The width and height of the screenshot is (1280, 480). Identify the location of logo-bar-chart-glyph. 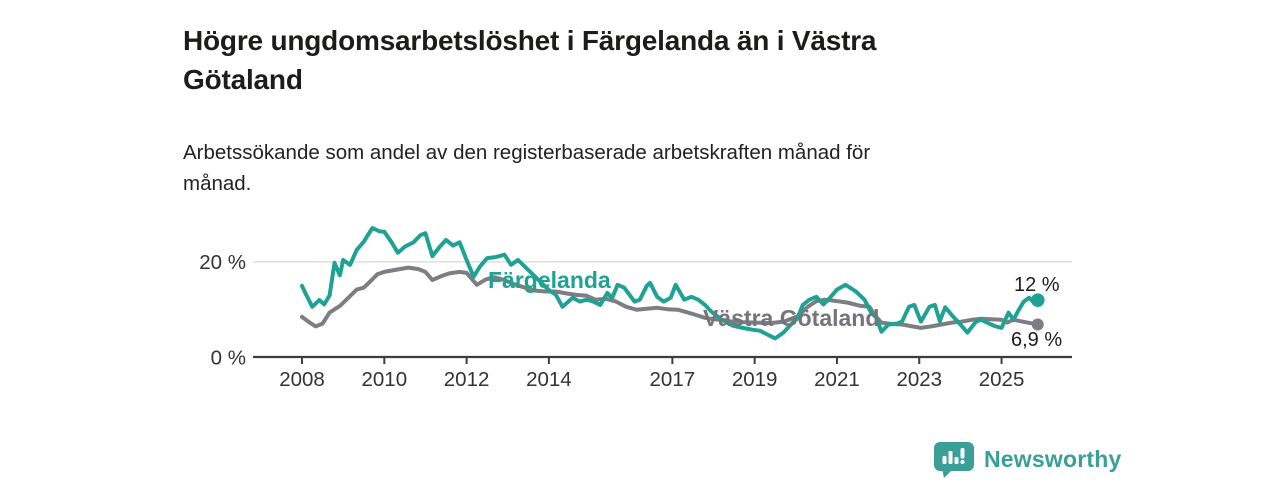
(953, 456).